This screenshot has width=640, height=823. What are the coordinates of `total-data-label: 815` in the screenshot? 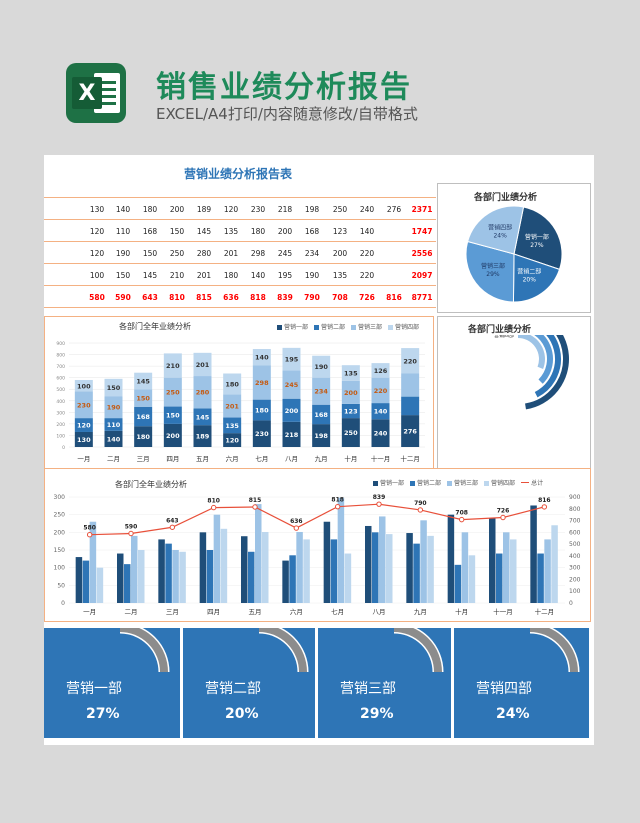 It's located at (255, 500).